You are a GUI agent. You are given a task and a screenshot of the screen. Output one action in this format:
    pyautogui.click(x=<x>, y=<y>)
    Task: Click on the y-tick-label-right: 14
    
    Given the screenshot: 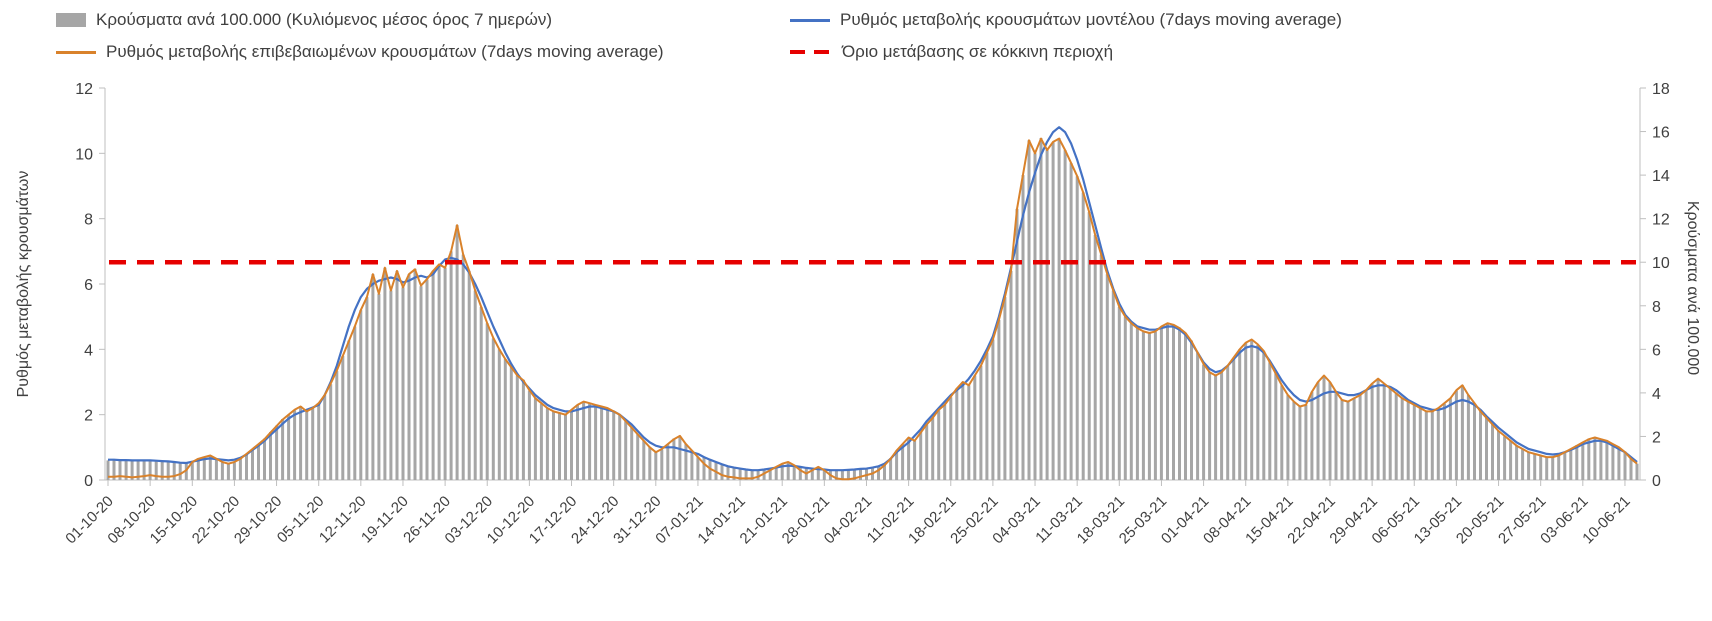 What is the action you would take?
    pyautogui.click(x=1661, y=176)
    